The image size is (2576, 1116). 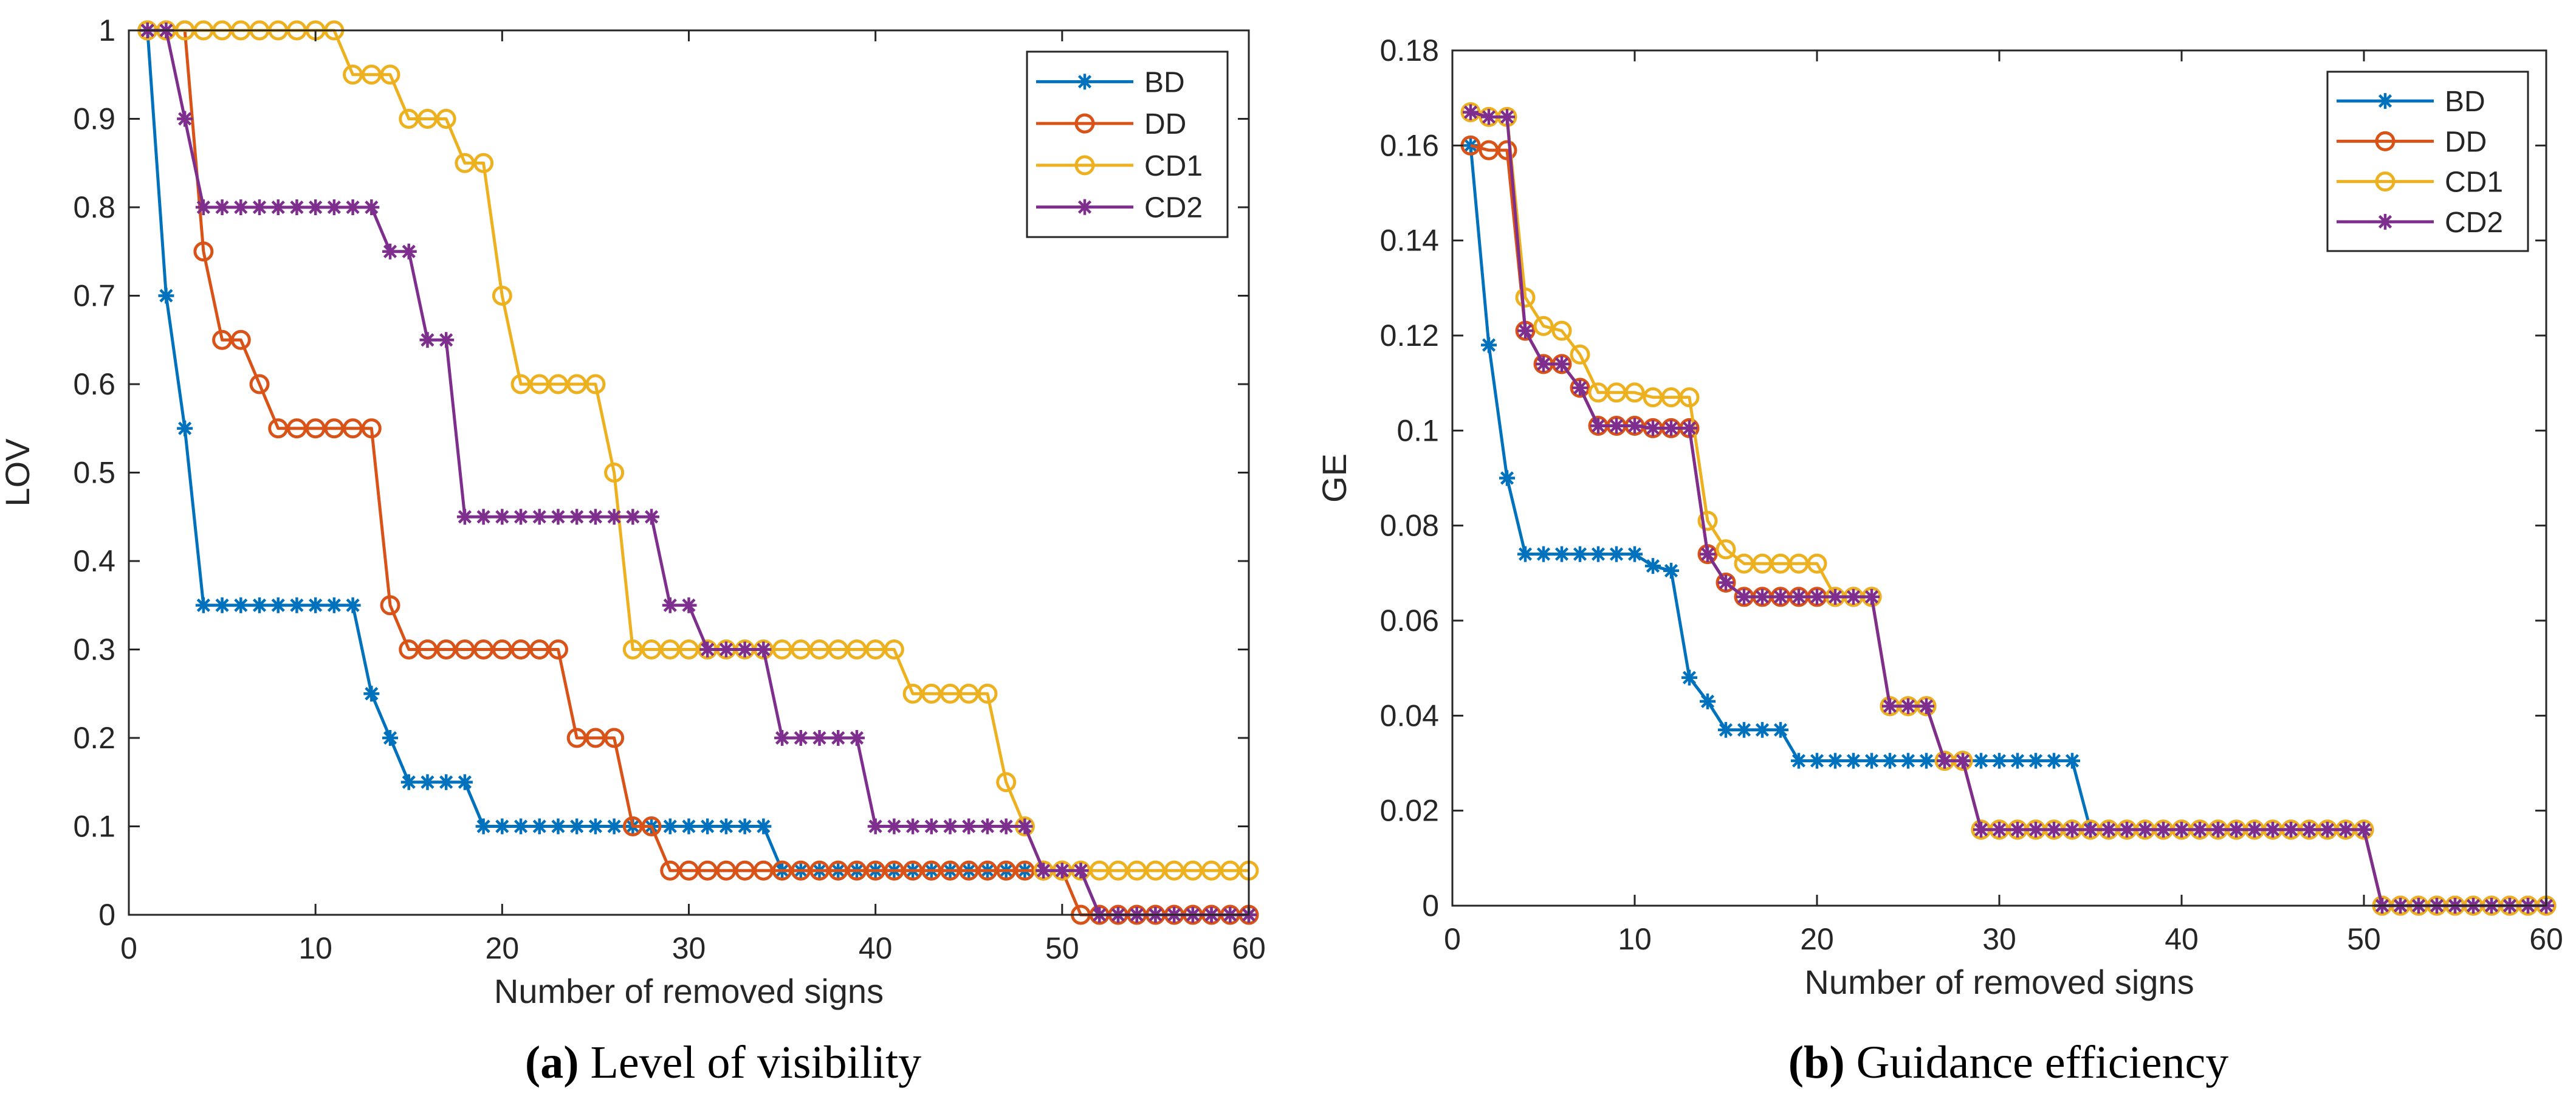 What do you see at coordinates (18, 472) in the screenshot?
I see `y-axis-label: LOV` at bounding box center [18, 472].